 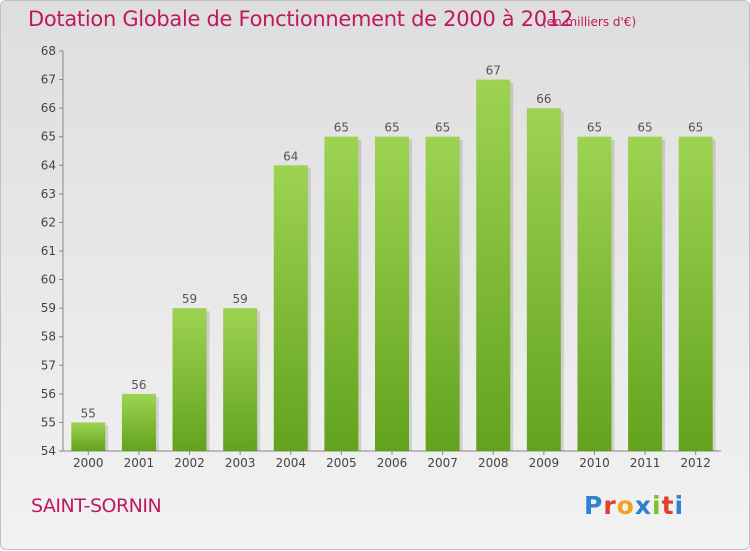 What do you see at coordinates (48, 51) in the screenshot?
I see `y-tick-label: 68` at bounding box center [48, 51].